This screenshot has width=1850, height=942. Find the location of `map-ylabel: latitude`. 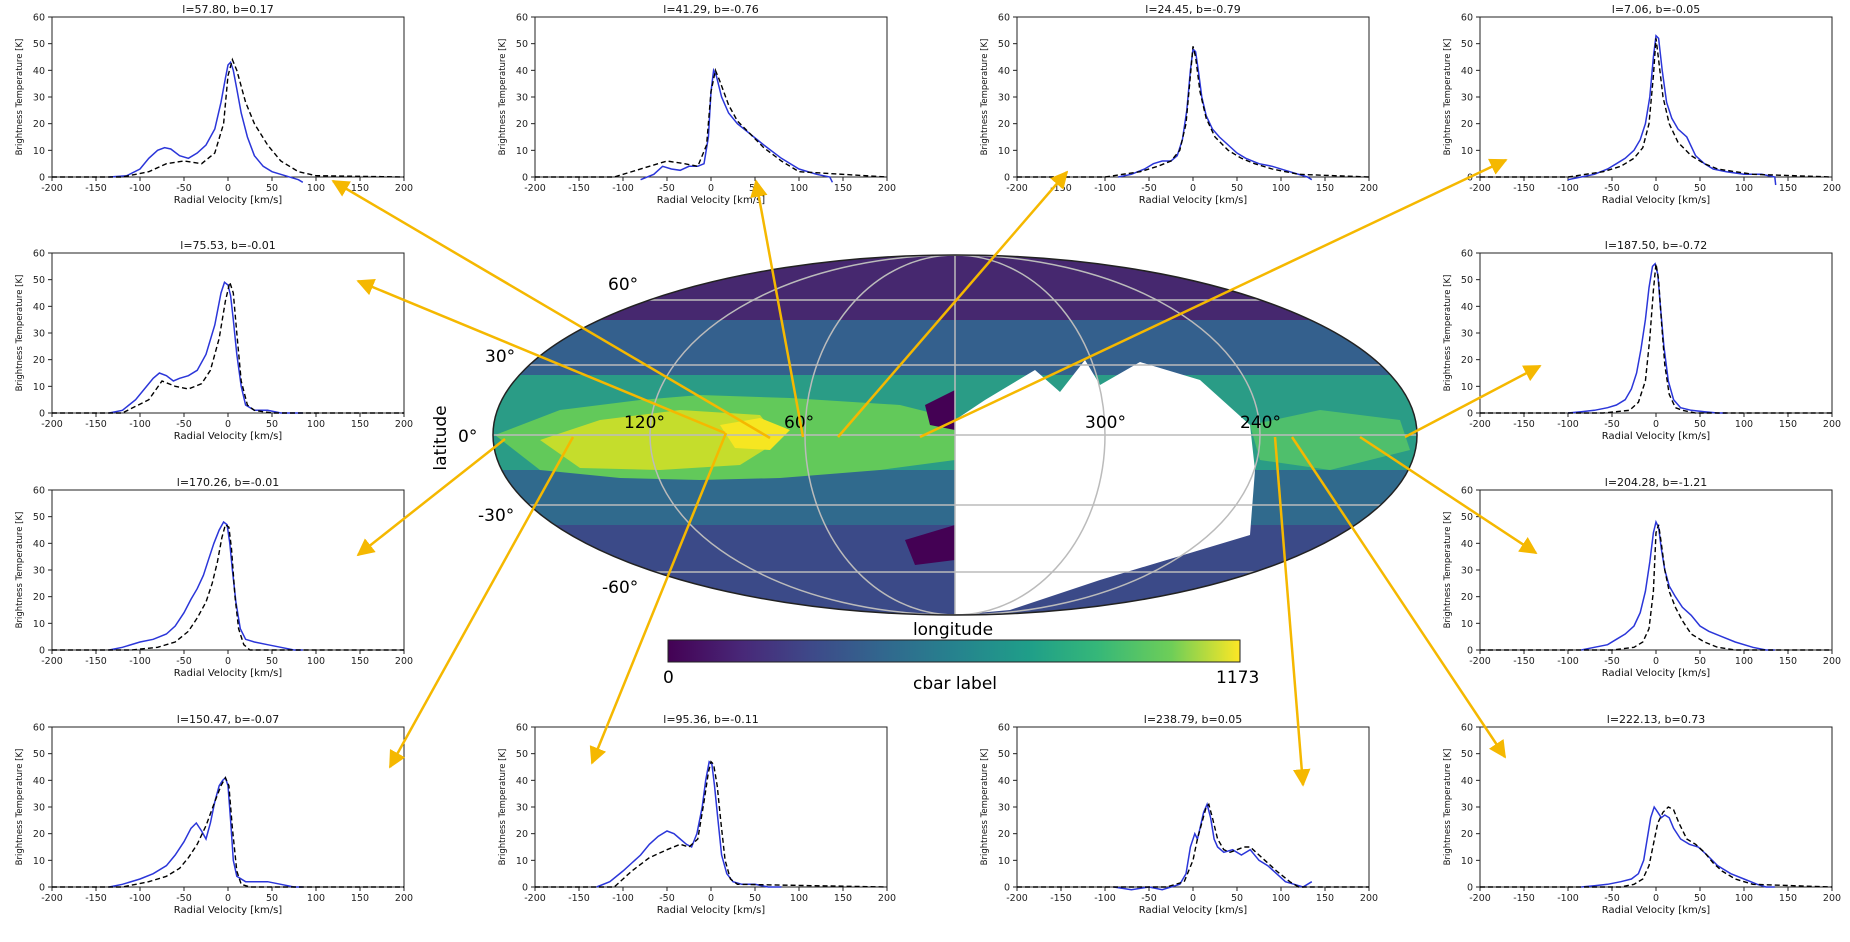

map-ylabel: latitude is located at coordinates (441, 437).